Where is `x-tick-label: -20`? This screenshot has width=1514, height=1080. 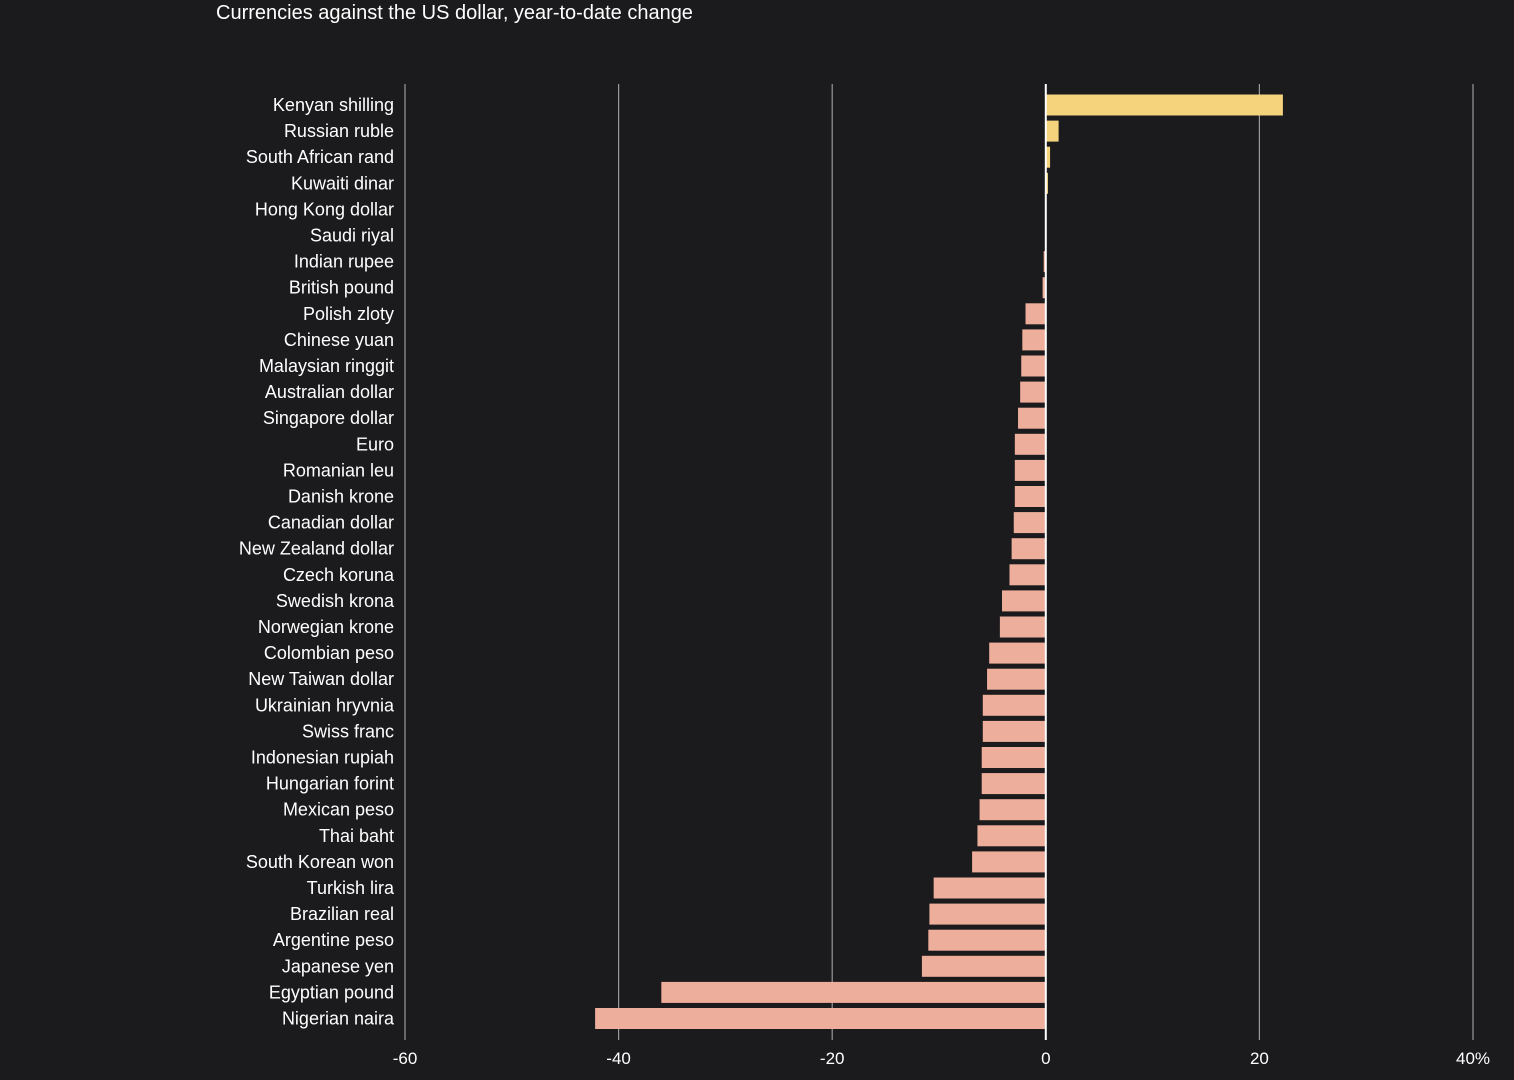 x-tick-label: -20 is located at coordinates (832, 1058).